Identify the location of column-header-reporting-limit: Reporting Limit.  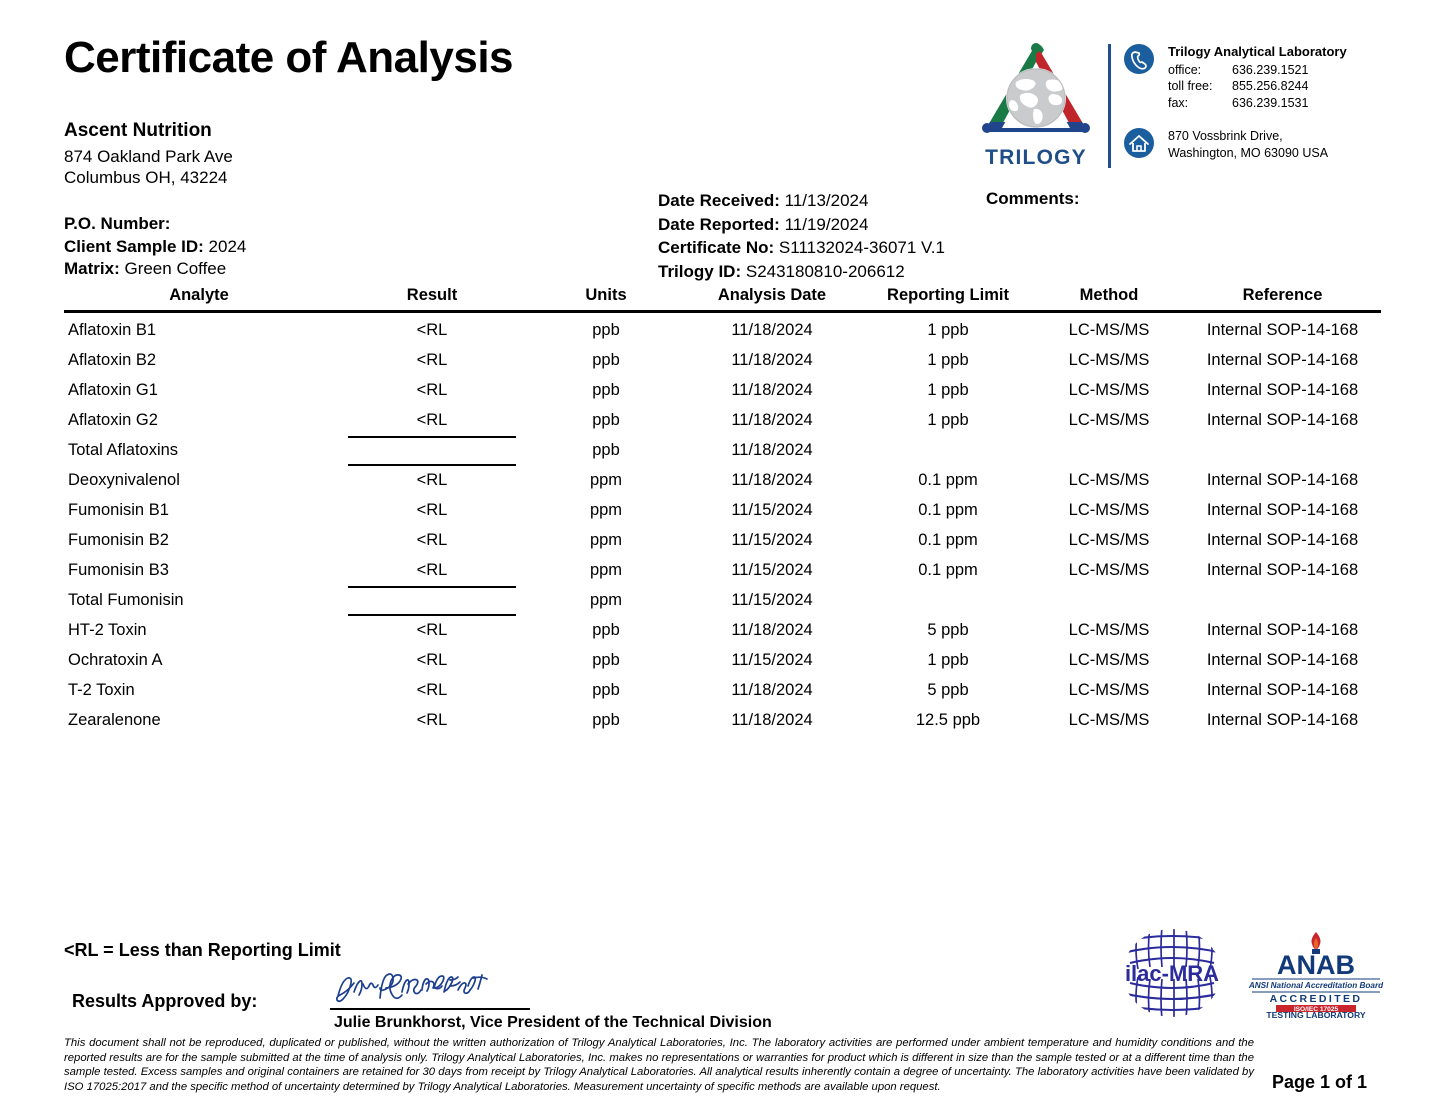
(948, 299).